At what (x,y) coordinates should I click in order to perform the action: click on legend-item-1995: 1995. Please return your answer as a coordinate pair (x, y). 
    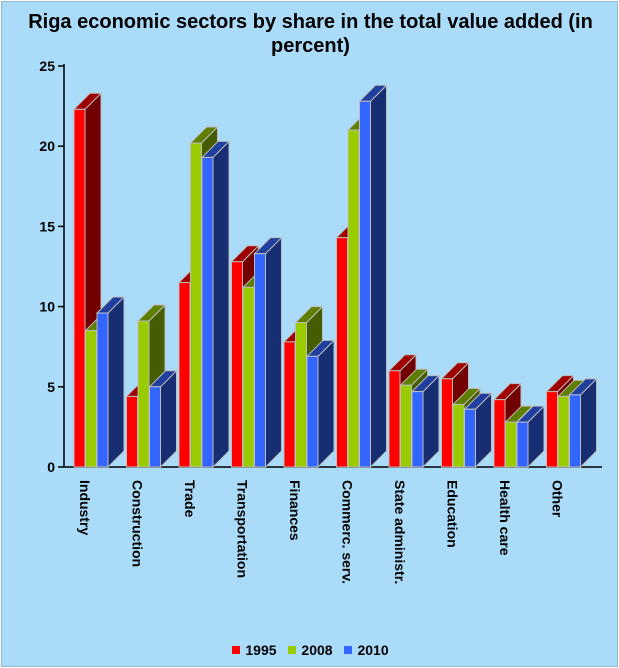
    Looking at the image, I should click on (254, 650).